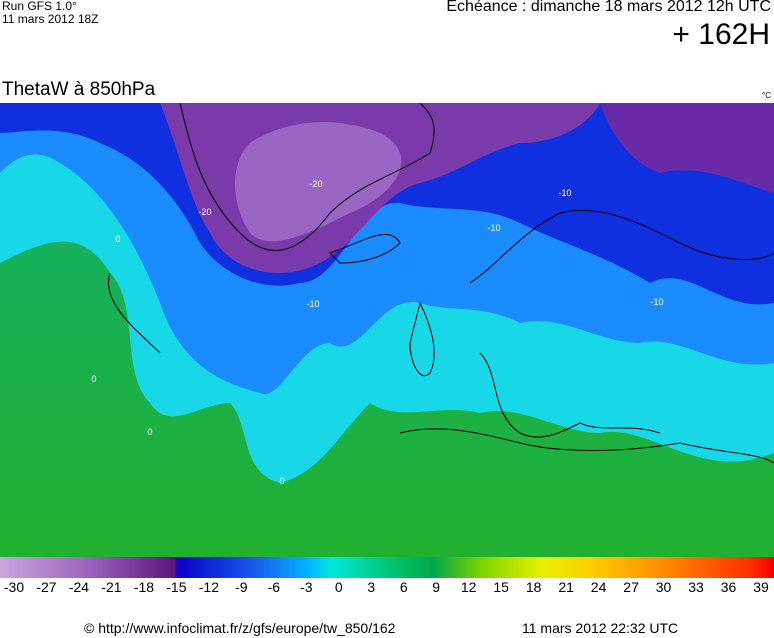  Describe the element at coordinates (306, 587) in the screenshot. I see `scale-tick-label: -3` at that location.